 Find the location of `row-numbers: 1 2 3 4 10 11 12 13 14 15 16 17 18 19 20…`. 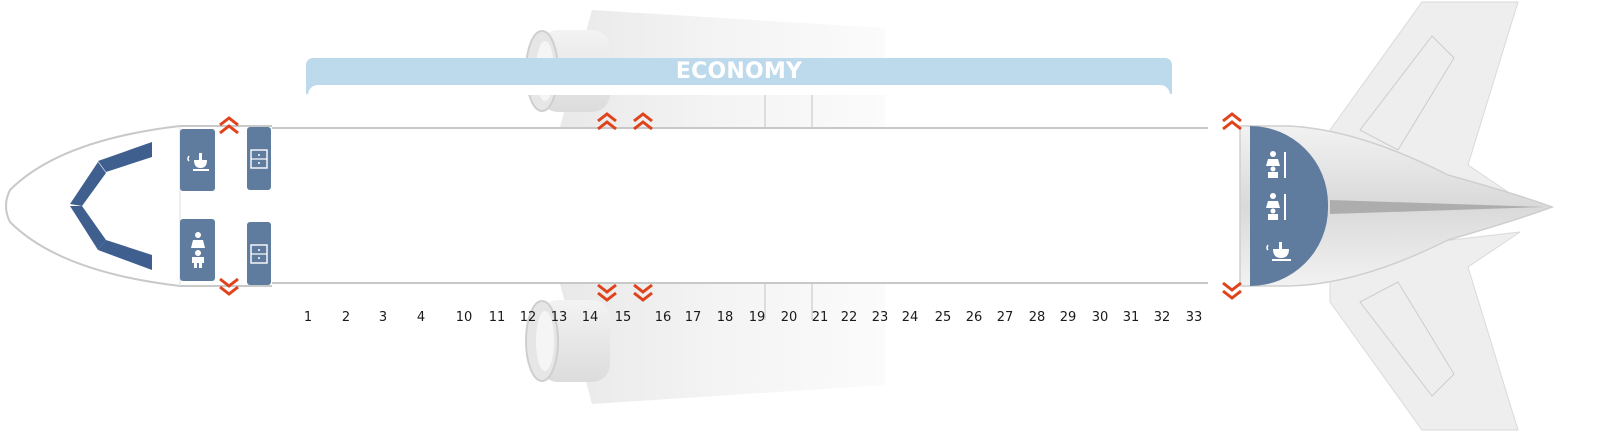

row-numbers: 1 2 3 4 10 11 12 13 14 15 16 17 18 19 20… is located at coordinates (800, 320).